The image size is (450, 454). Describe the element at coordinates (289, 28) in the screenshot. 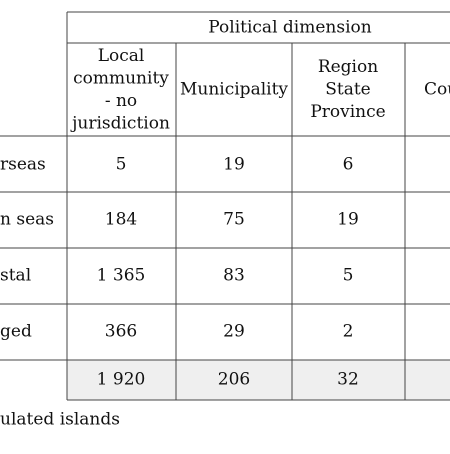

I see `group-header: Political dimension` at that location.